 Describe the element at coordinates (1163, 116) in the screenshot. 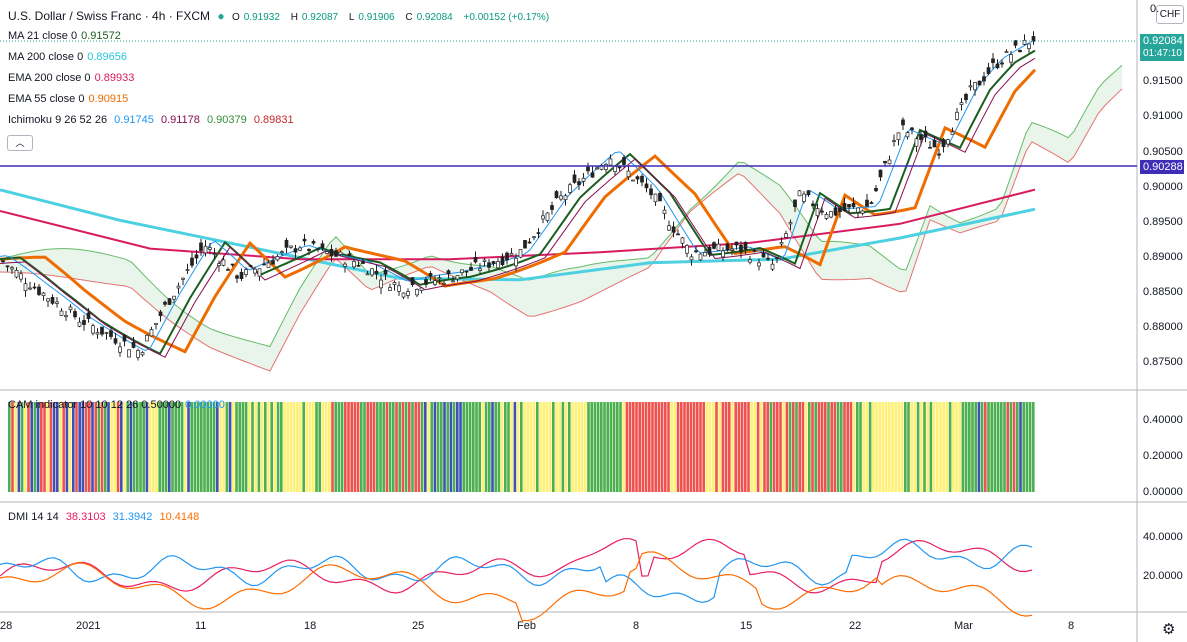

I see `price-label: 0.91000` at that location.